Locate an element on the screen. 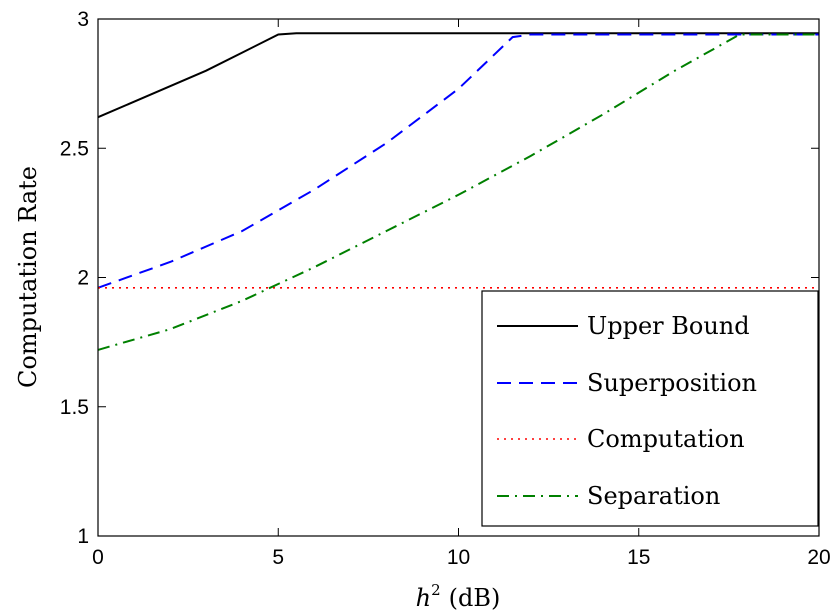 This screenshot has width=839, height=614. x-axis-label-var: h is located at coordinates (423, 598).